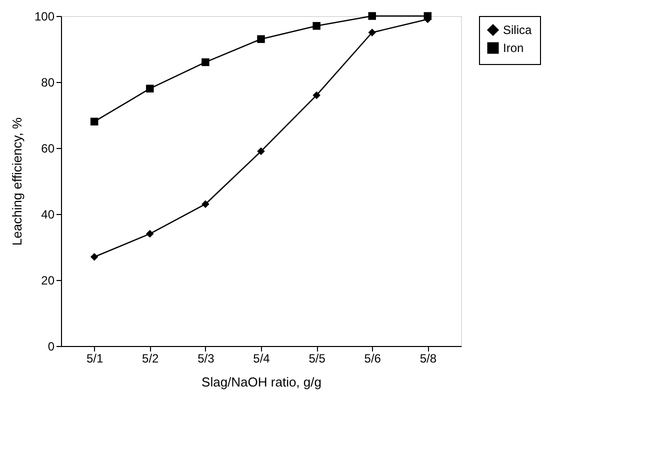  I want to click on y-tick-label: 60, so click(48, 149).